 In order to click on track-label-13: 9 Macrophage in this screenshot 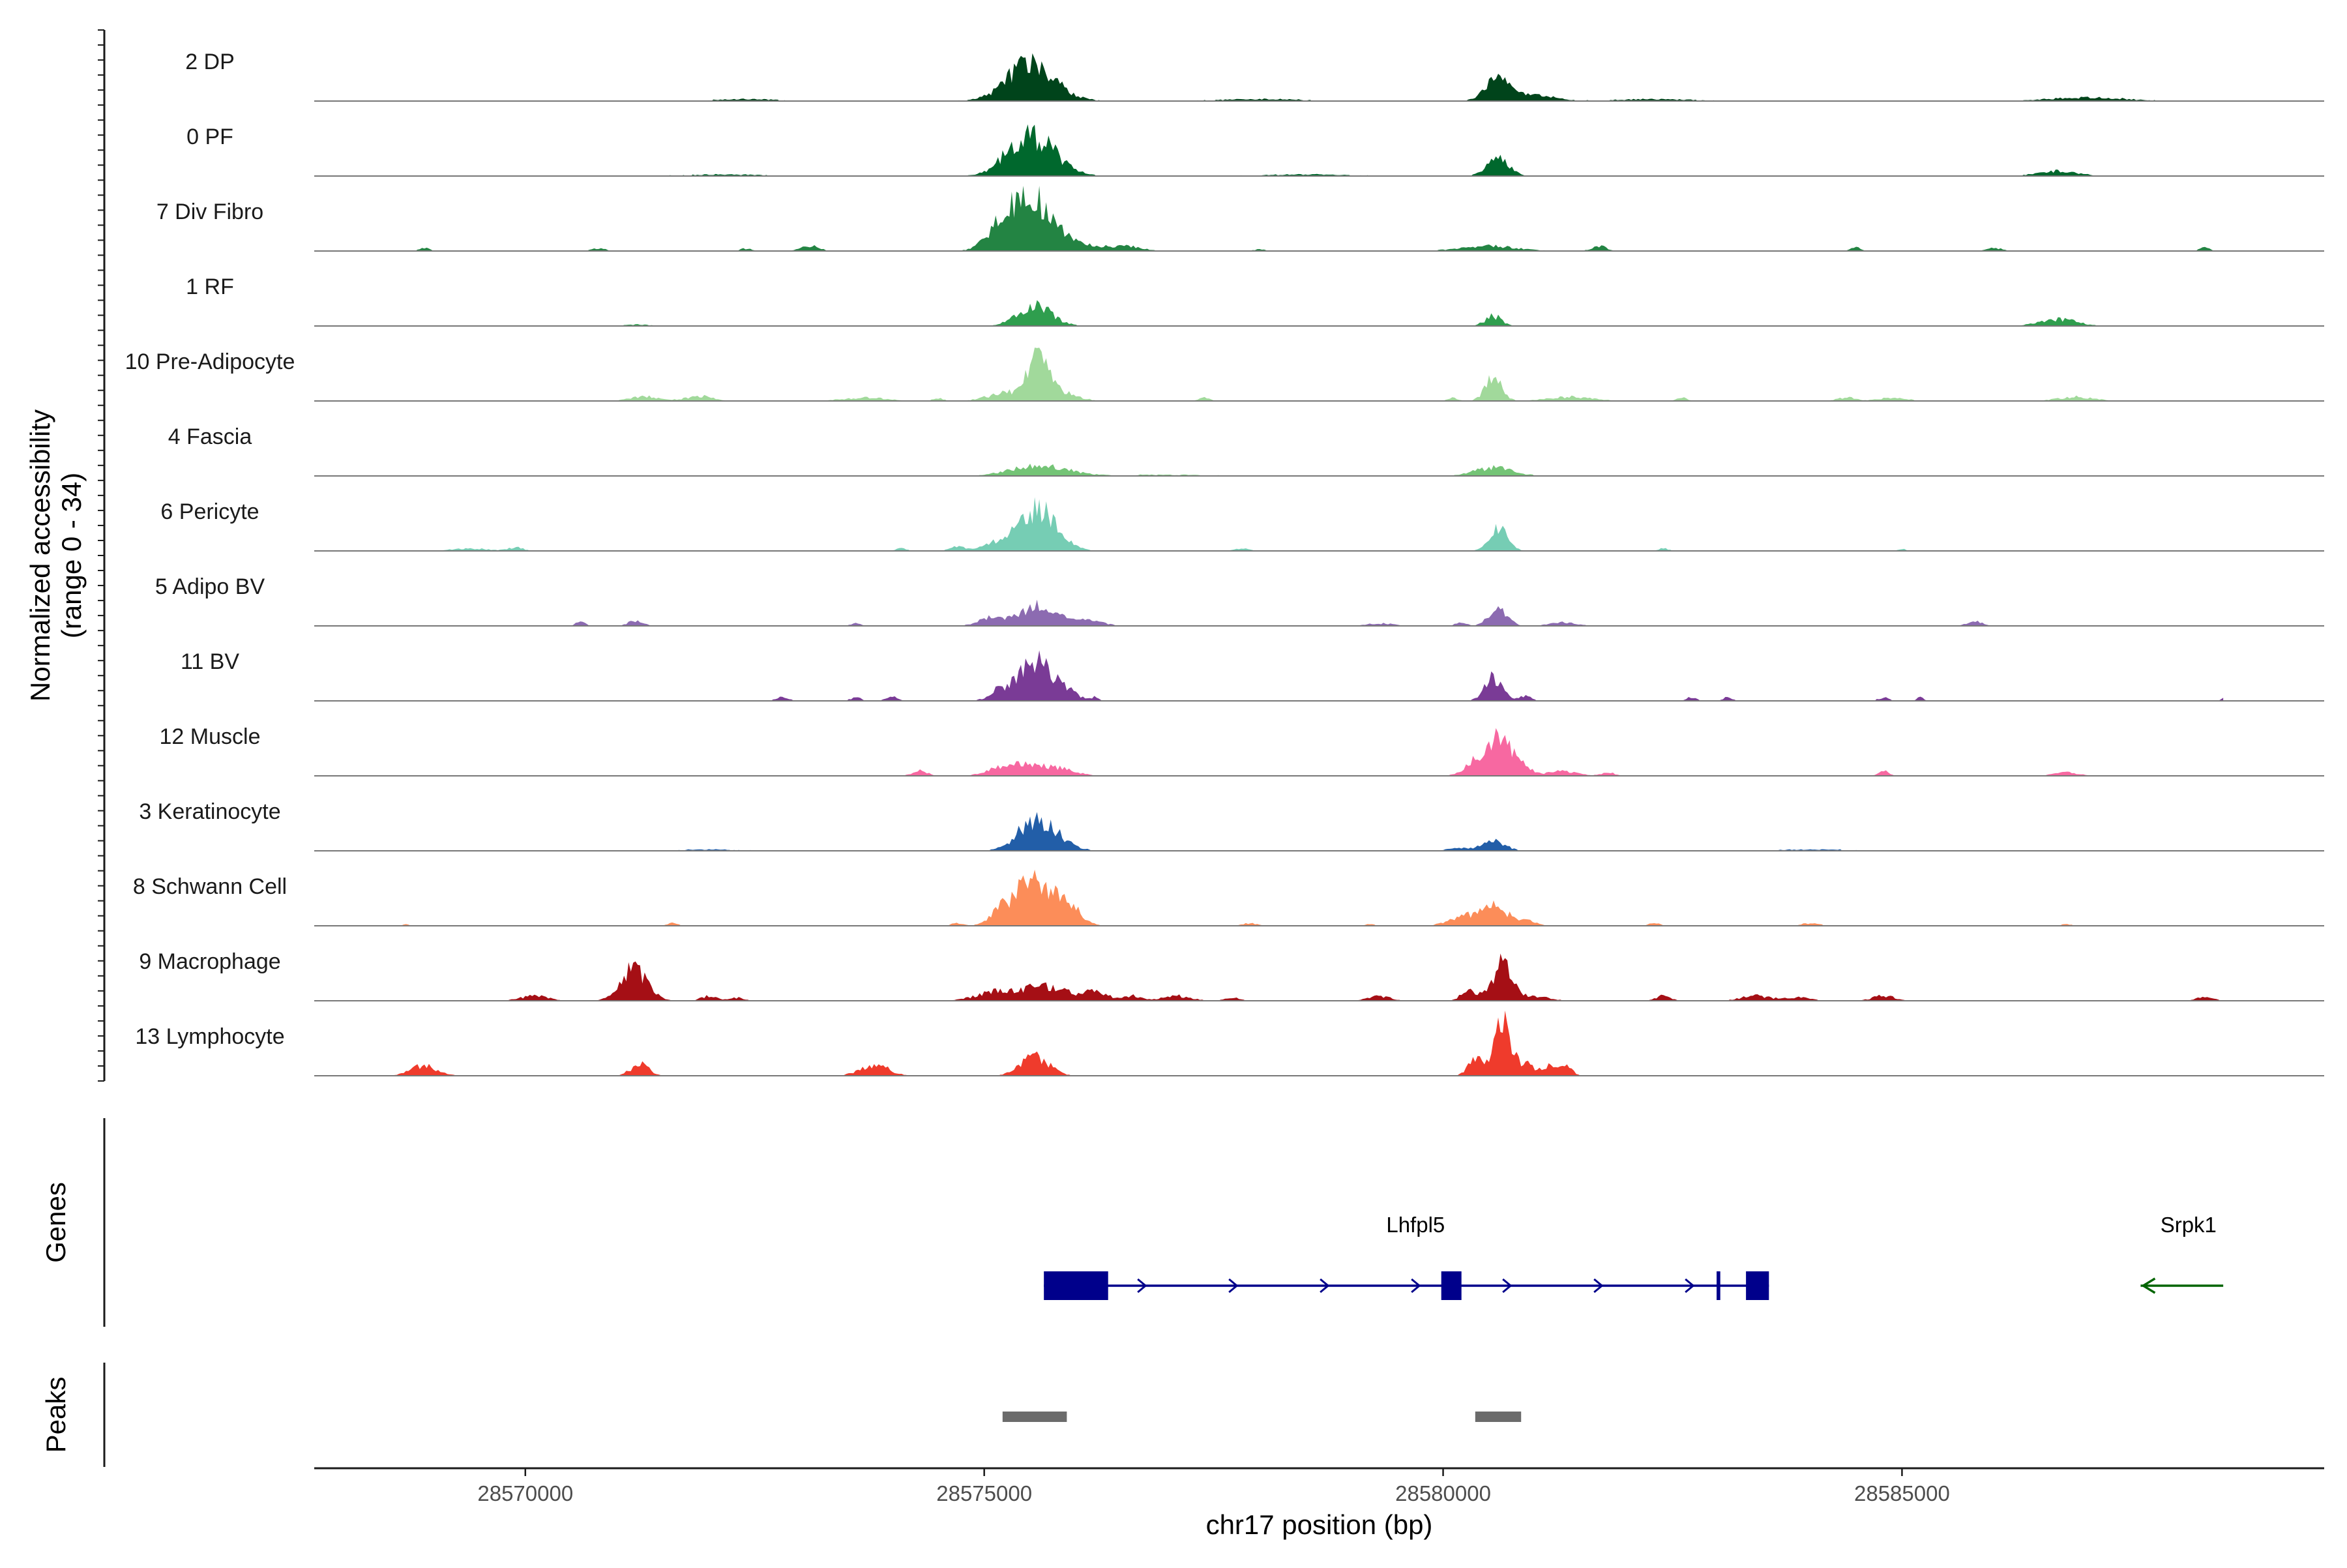, I will do `click(209, 962)`.